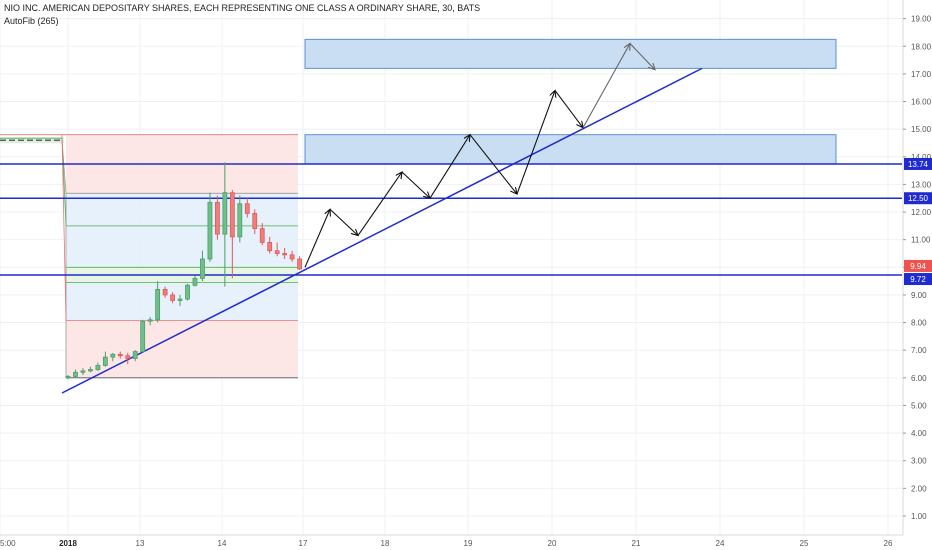 The height and width of the screenshot is (550, 932). Describe the element at coordinates (918, 221) in the screenshot. I see `price-labels: 13.74 12.50 9.94 9.72` at that location.